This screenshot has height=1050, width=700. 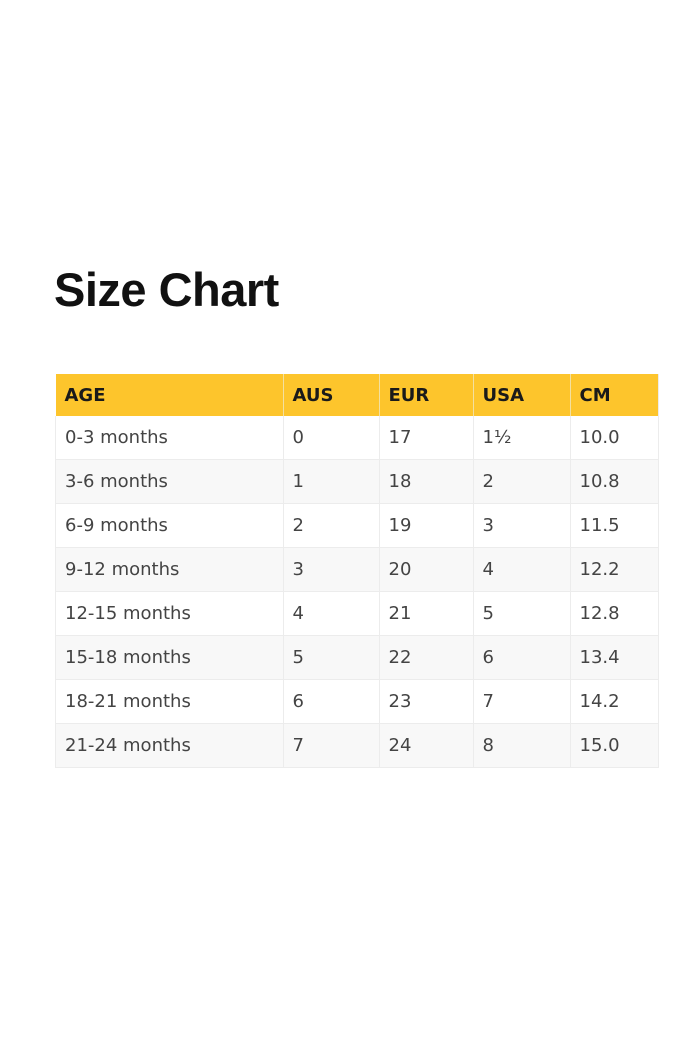 What do you see at coordinates (169, 438) in the screenshot?
I see `cell-age: 0-3 months` at bounding box center [169, 438].